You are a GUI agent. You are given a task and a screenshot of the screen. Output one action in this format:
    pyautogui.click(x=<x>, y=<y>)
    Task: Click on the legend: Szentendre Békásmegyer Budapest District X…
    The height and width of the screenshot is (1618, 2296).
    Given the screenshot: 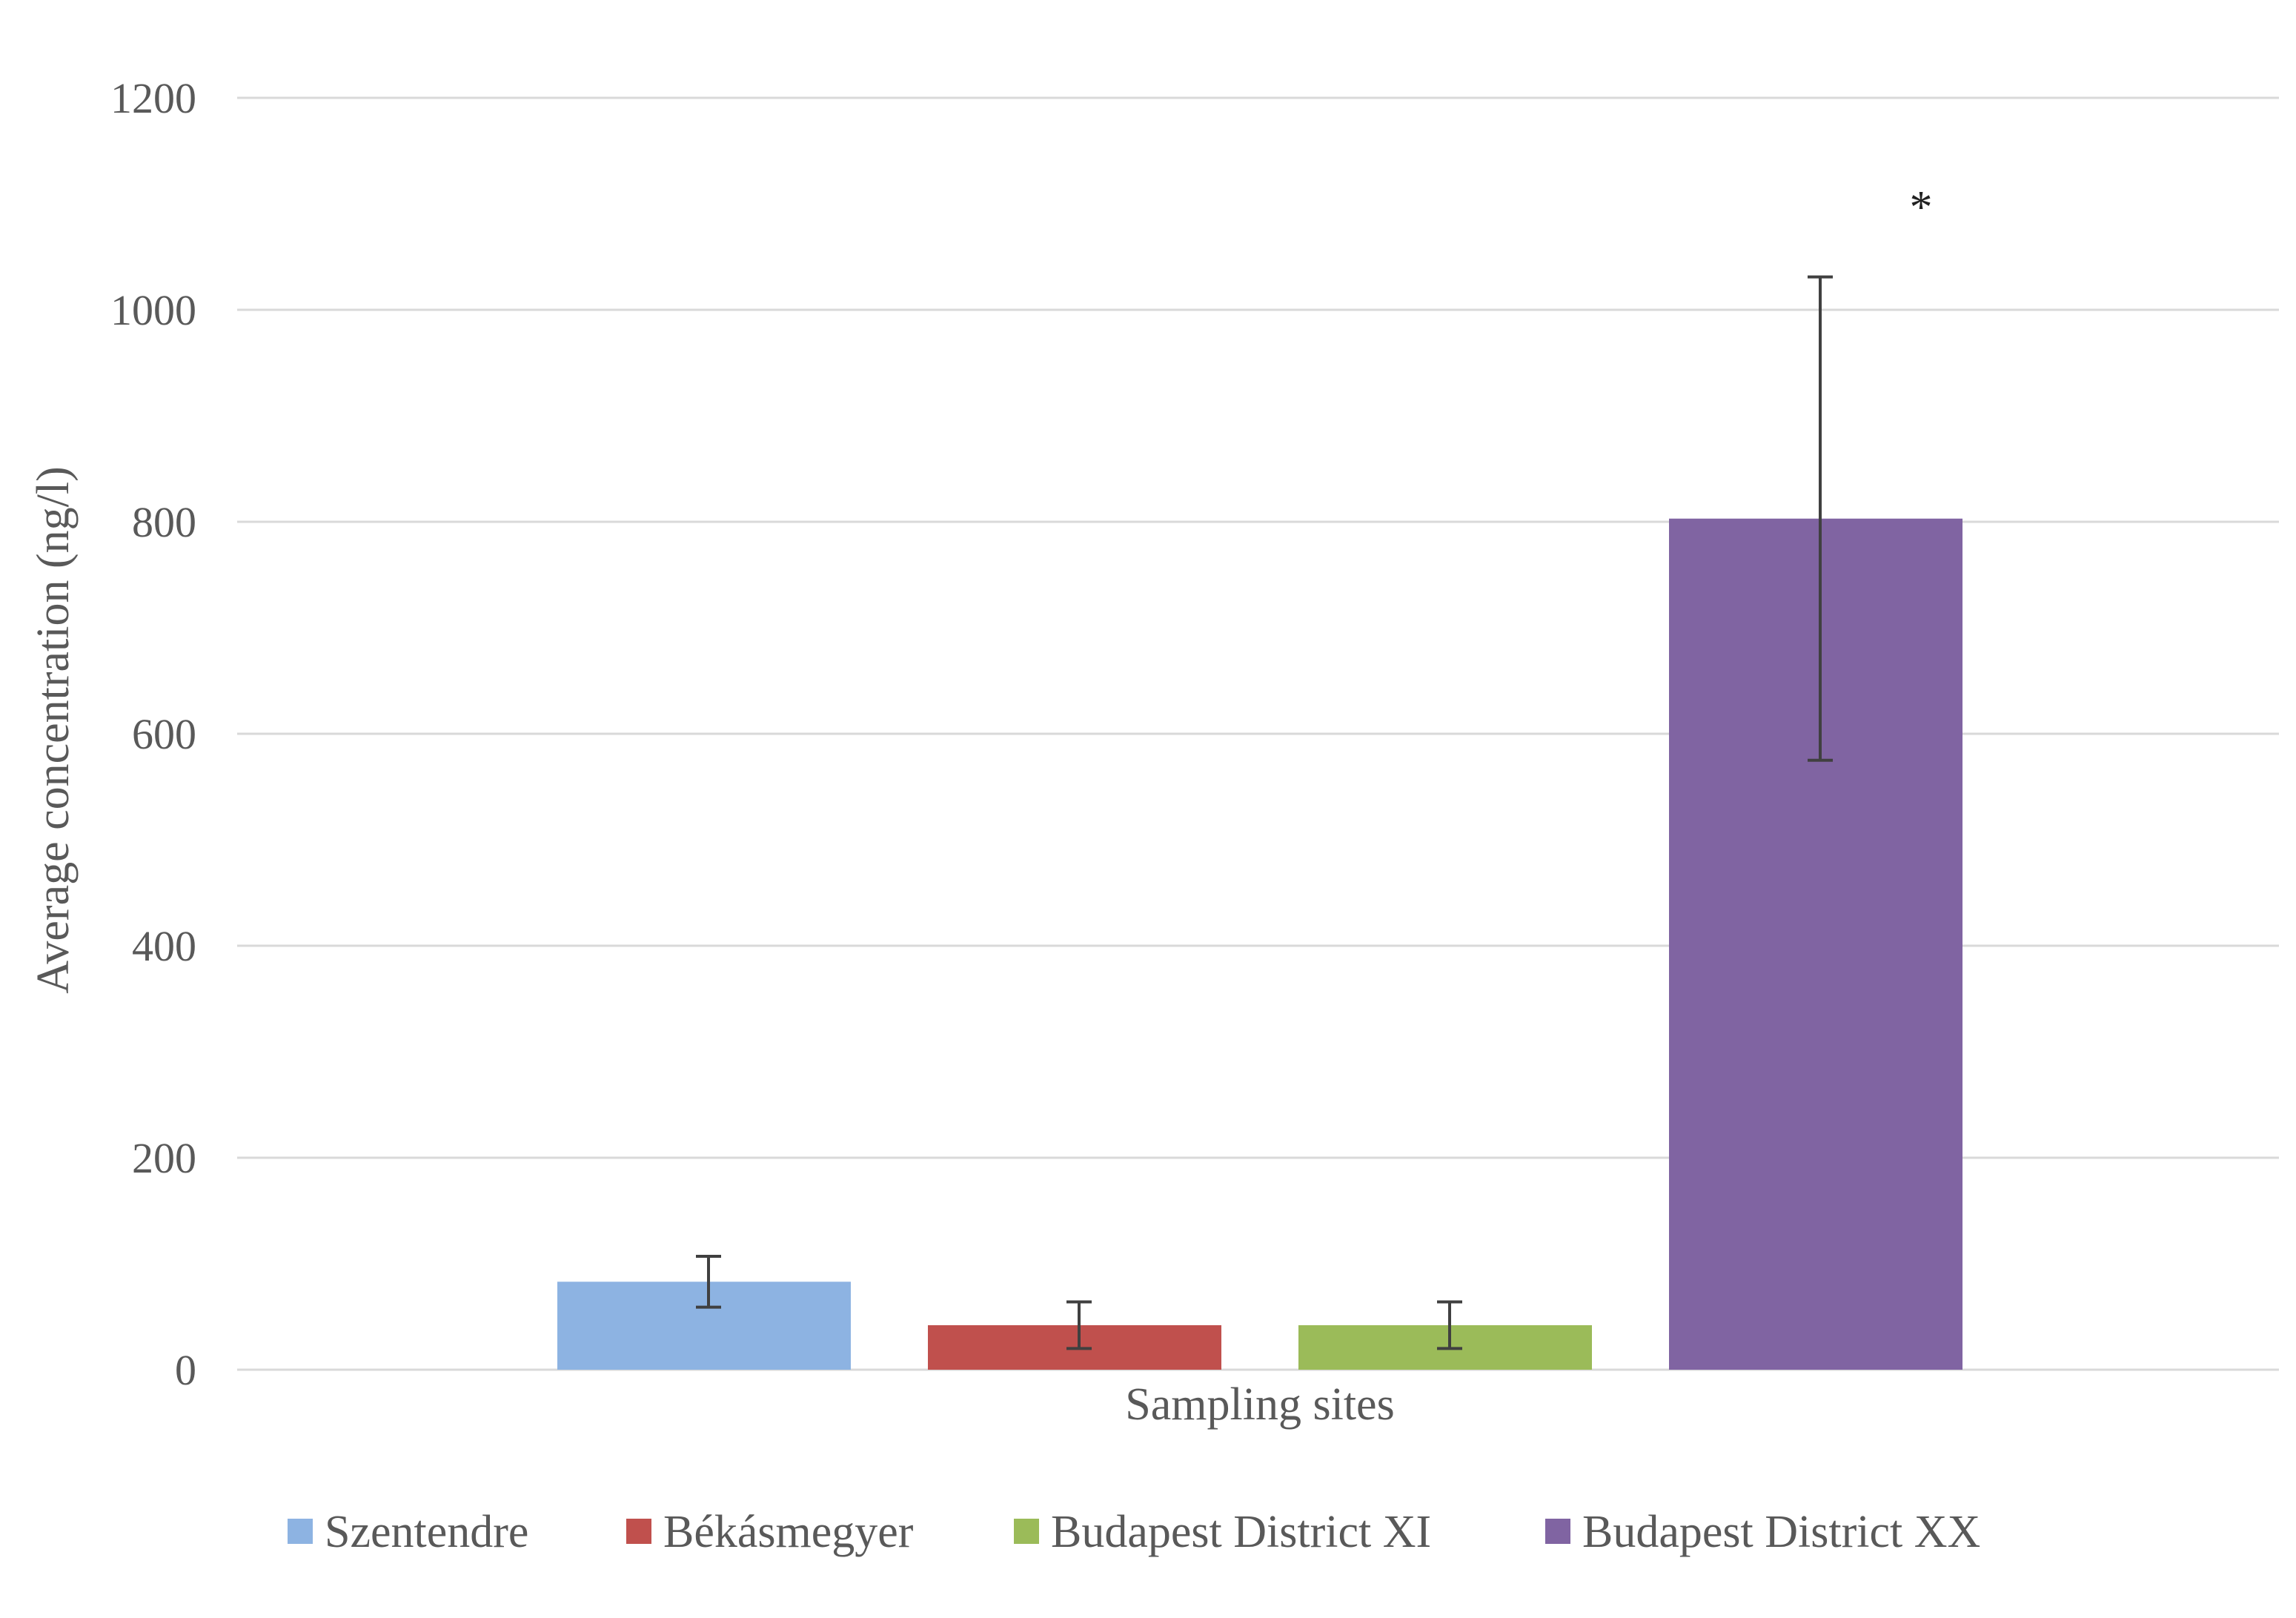 What is the action you would take?
    pyautogui.click(x=1134, y=1532)
    